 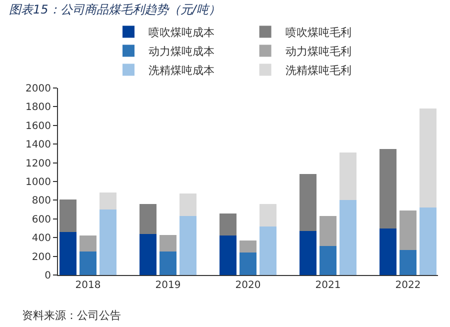 What do you see at coordinates (38, 126) in the screenshot?
I see `y-tick-label: 1600` at bounding box center [38, 126].